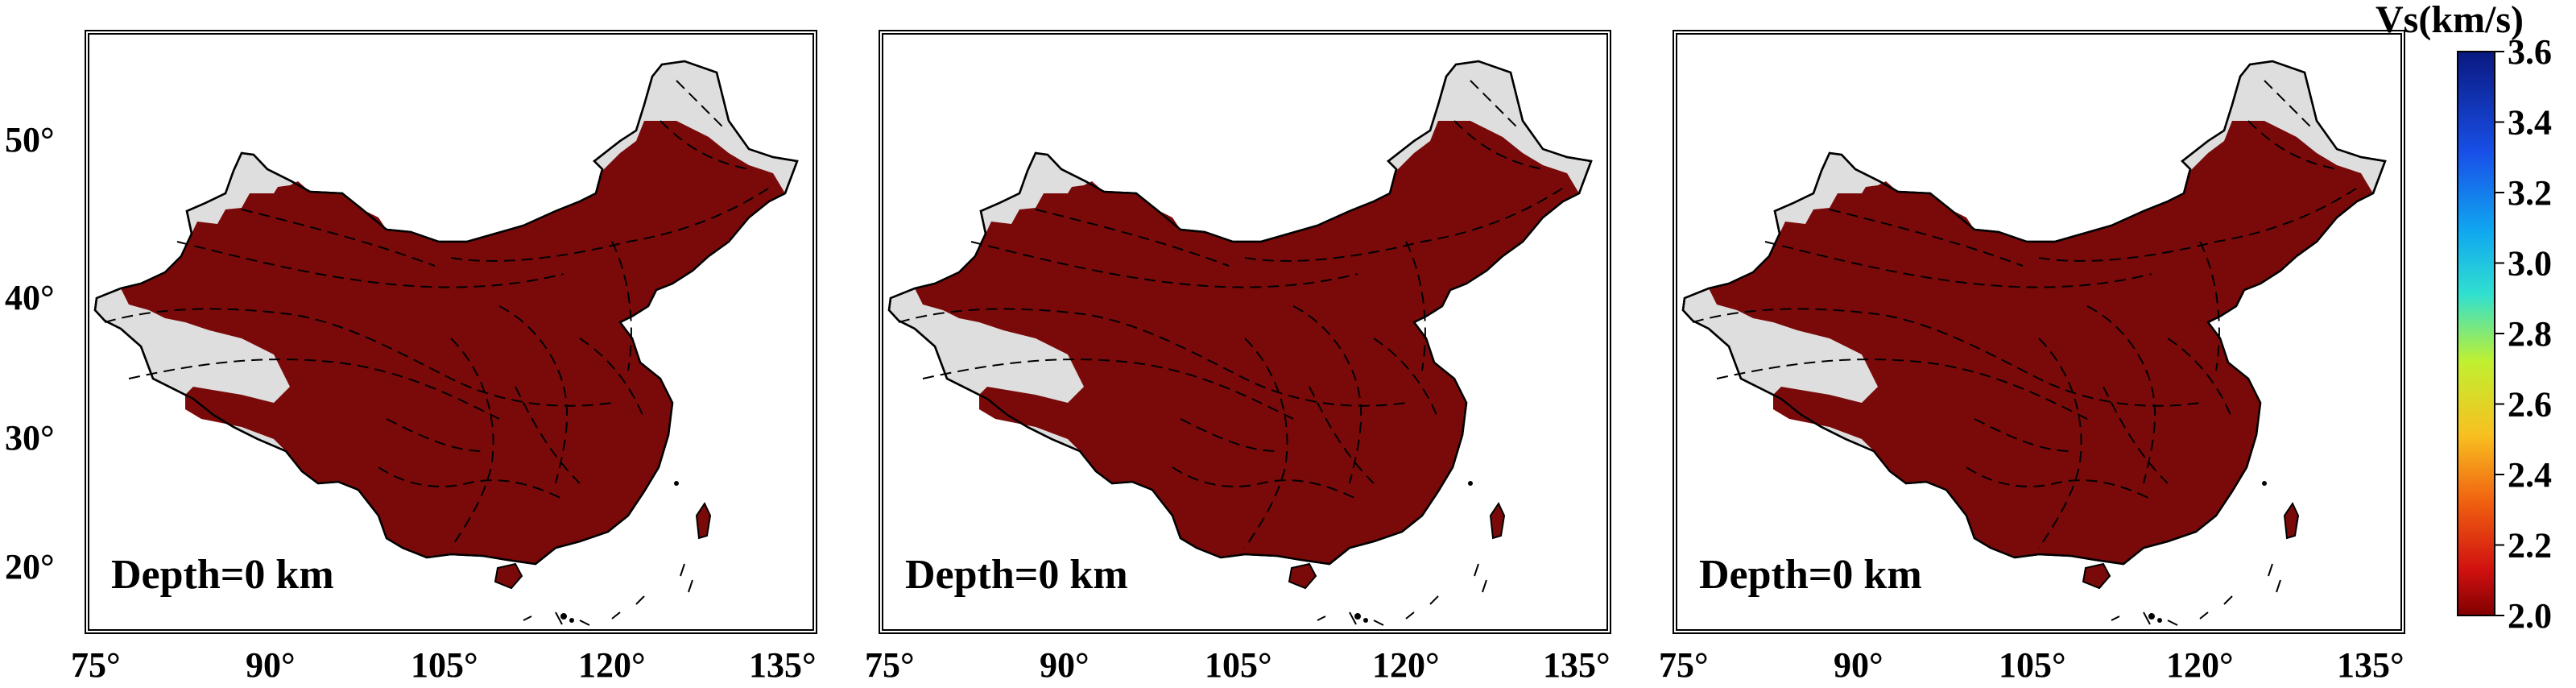 The width and height of the screenshot is (2576, 688). I want to click on lat-tick-label: 20°, so click(30, 566).